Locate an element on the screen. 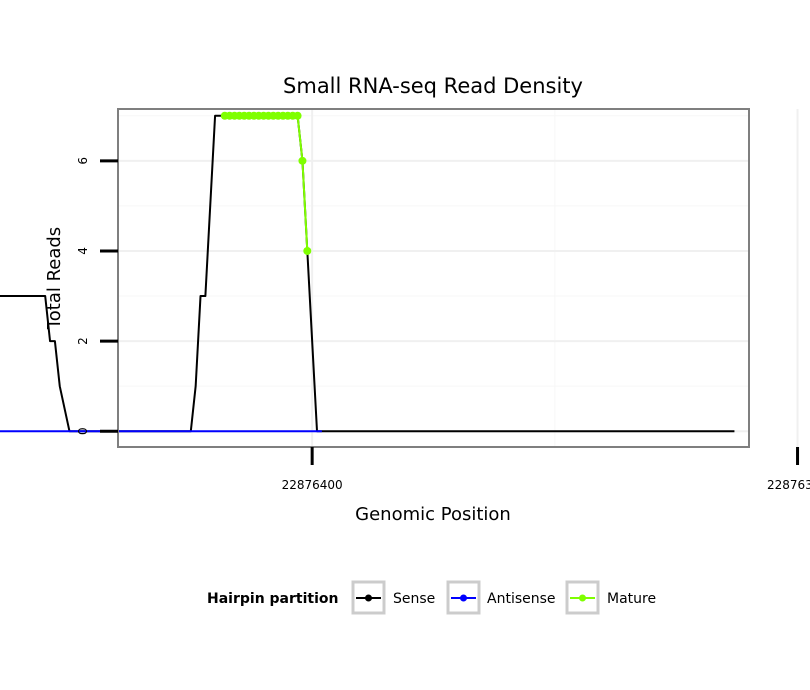 This screenshot has width=810, height=690. x-tick-label-0: 22876400 is located at coordinates (312, 485).